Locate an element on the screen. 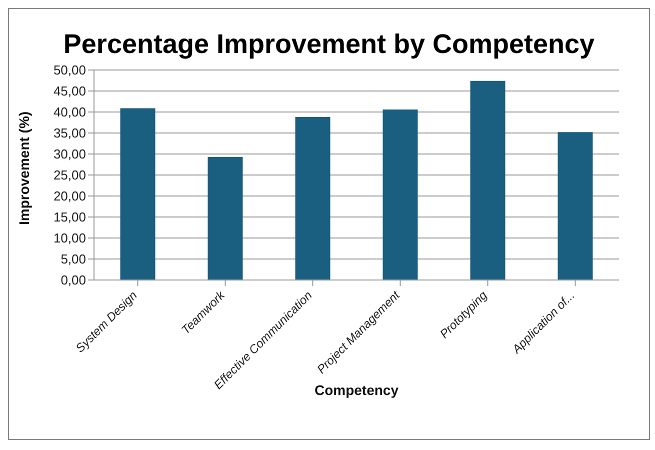  y-tick-label: 45,00 is located at coordinates (69, 91).